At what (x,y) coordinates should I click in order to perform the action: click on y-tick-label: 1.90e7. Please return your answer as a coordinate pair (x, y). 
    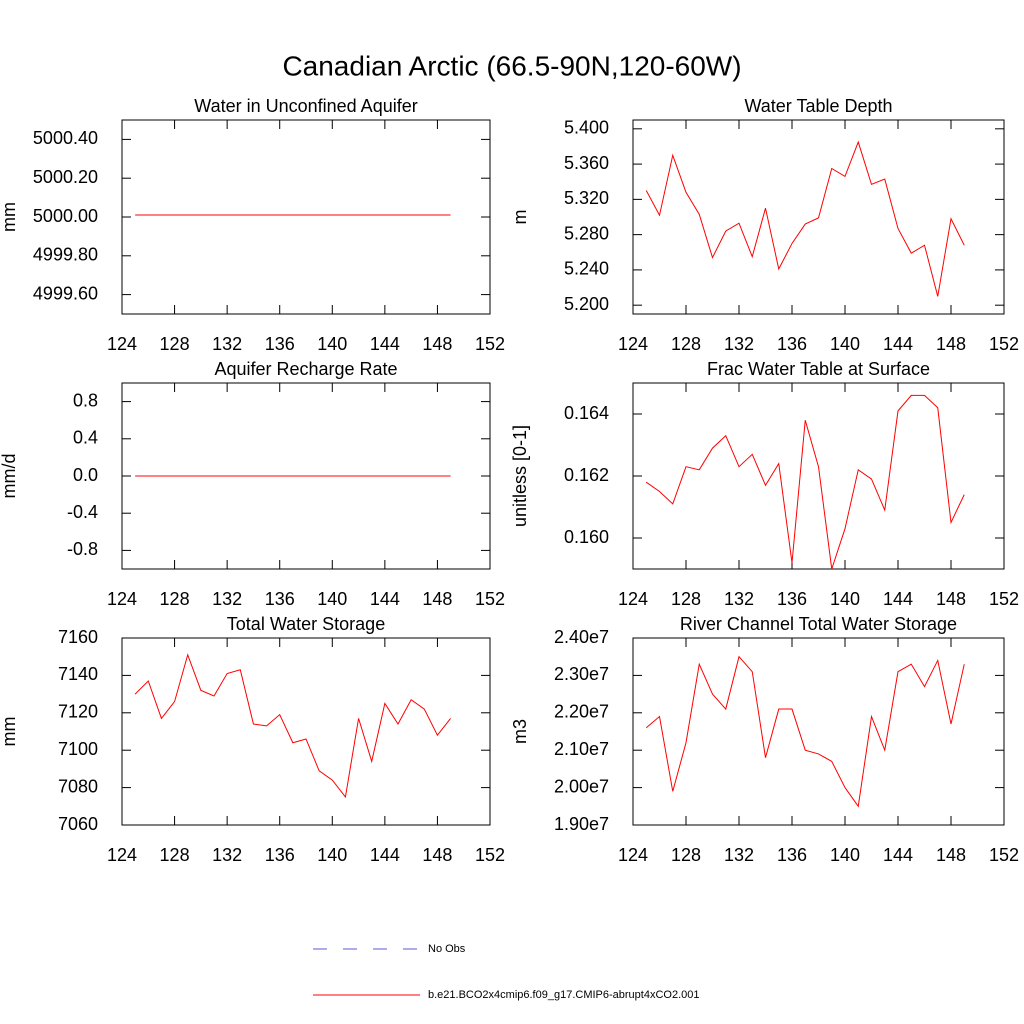
    Looking at the image, I should click on (581, 824).